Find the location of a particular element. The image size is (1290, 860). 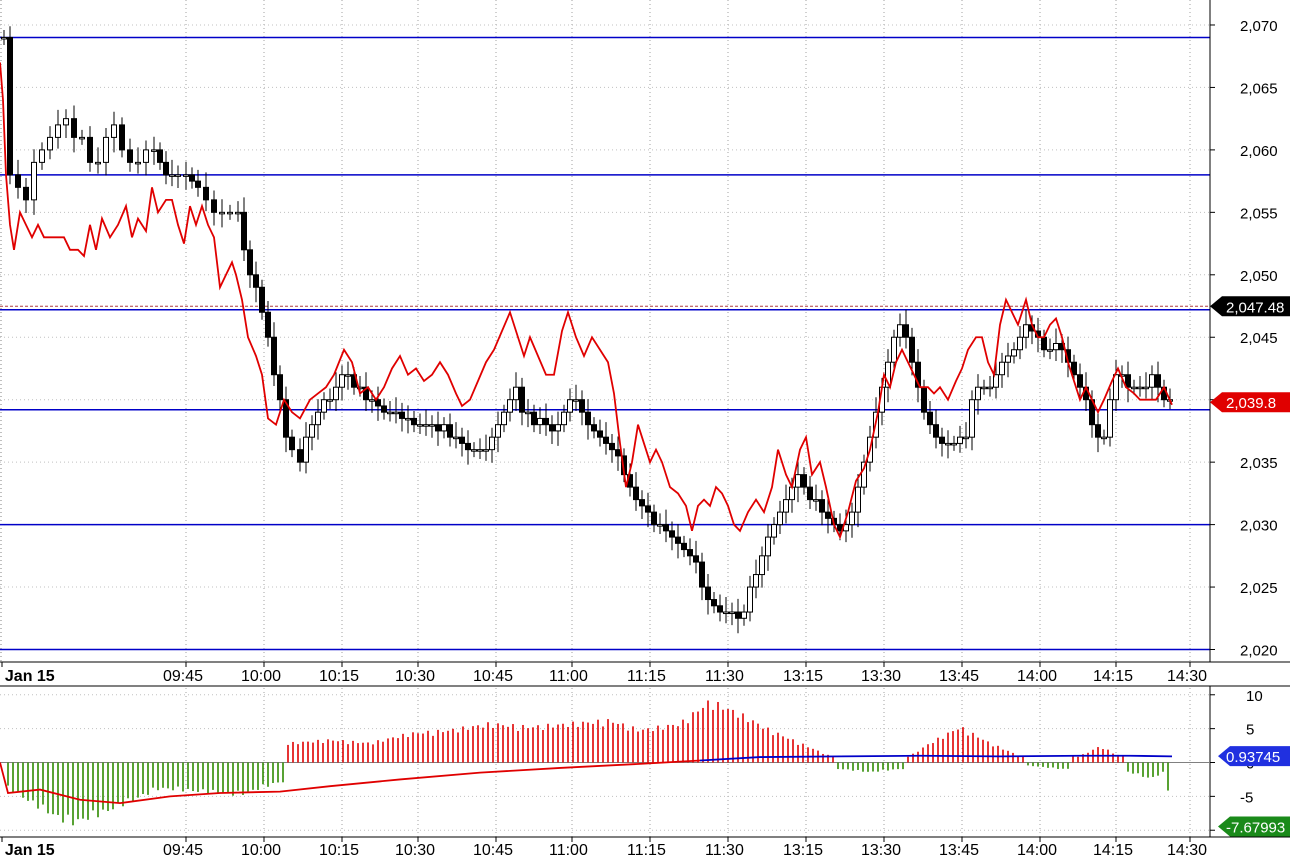

time-tick-label: 10:15 is located at coordinates (339, 676).